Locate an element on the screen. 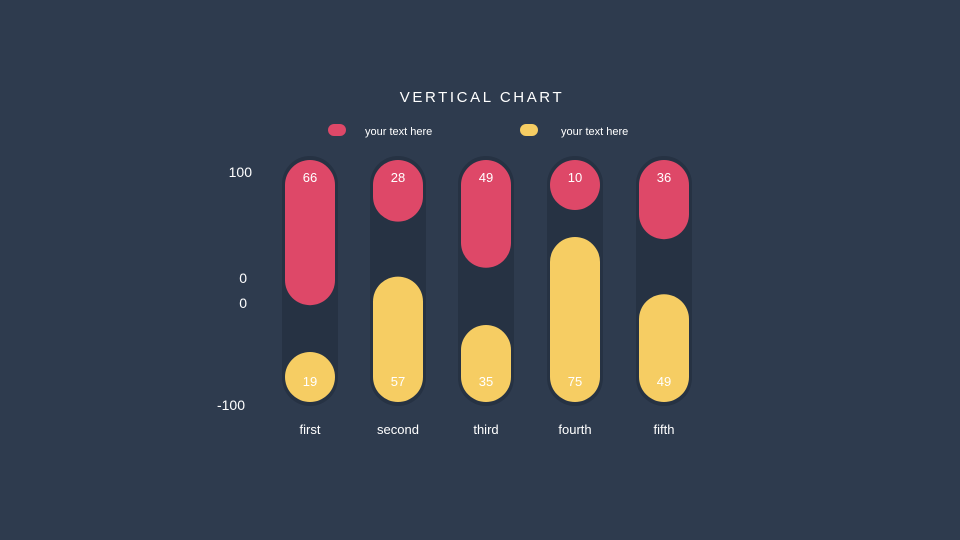  category-label-second: second is located at coordinates (398, 429).